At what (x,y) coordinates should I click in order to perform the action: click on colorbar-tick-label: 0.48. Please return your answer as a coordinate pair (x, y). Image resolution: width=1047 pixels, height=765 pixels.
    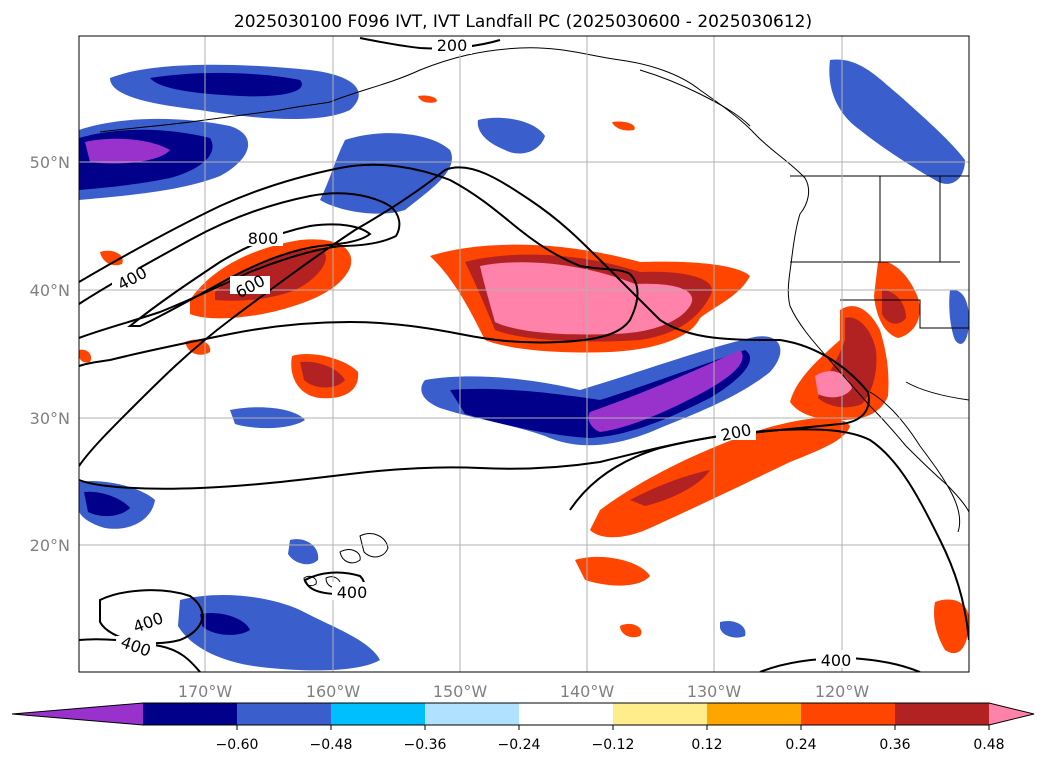
    Looking at the image, I should click on (988, 745).